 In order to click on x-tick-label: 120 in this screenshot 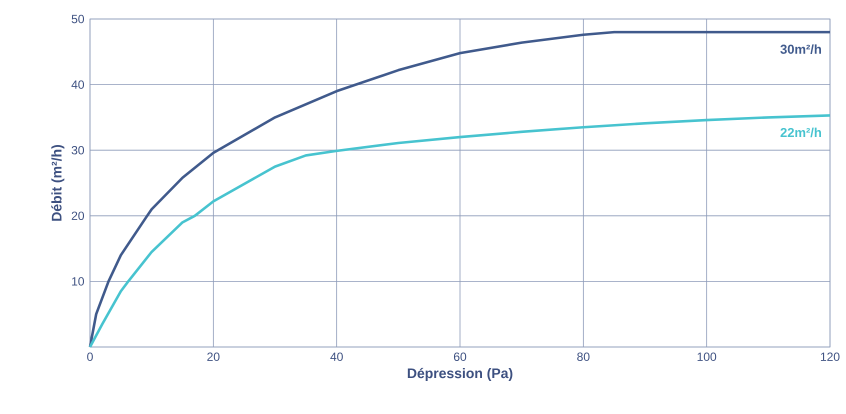, I will do `click(830, 356)`.